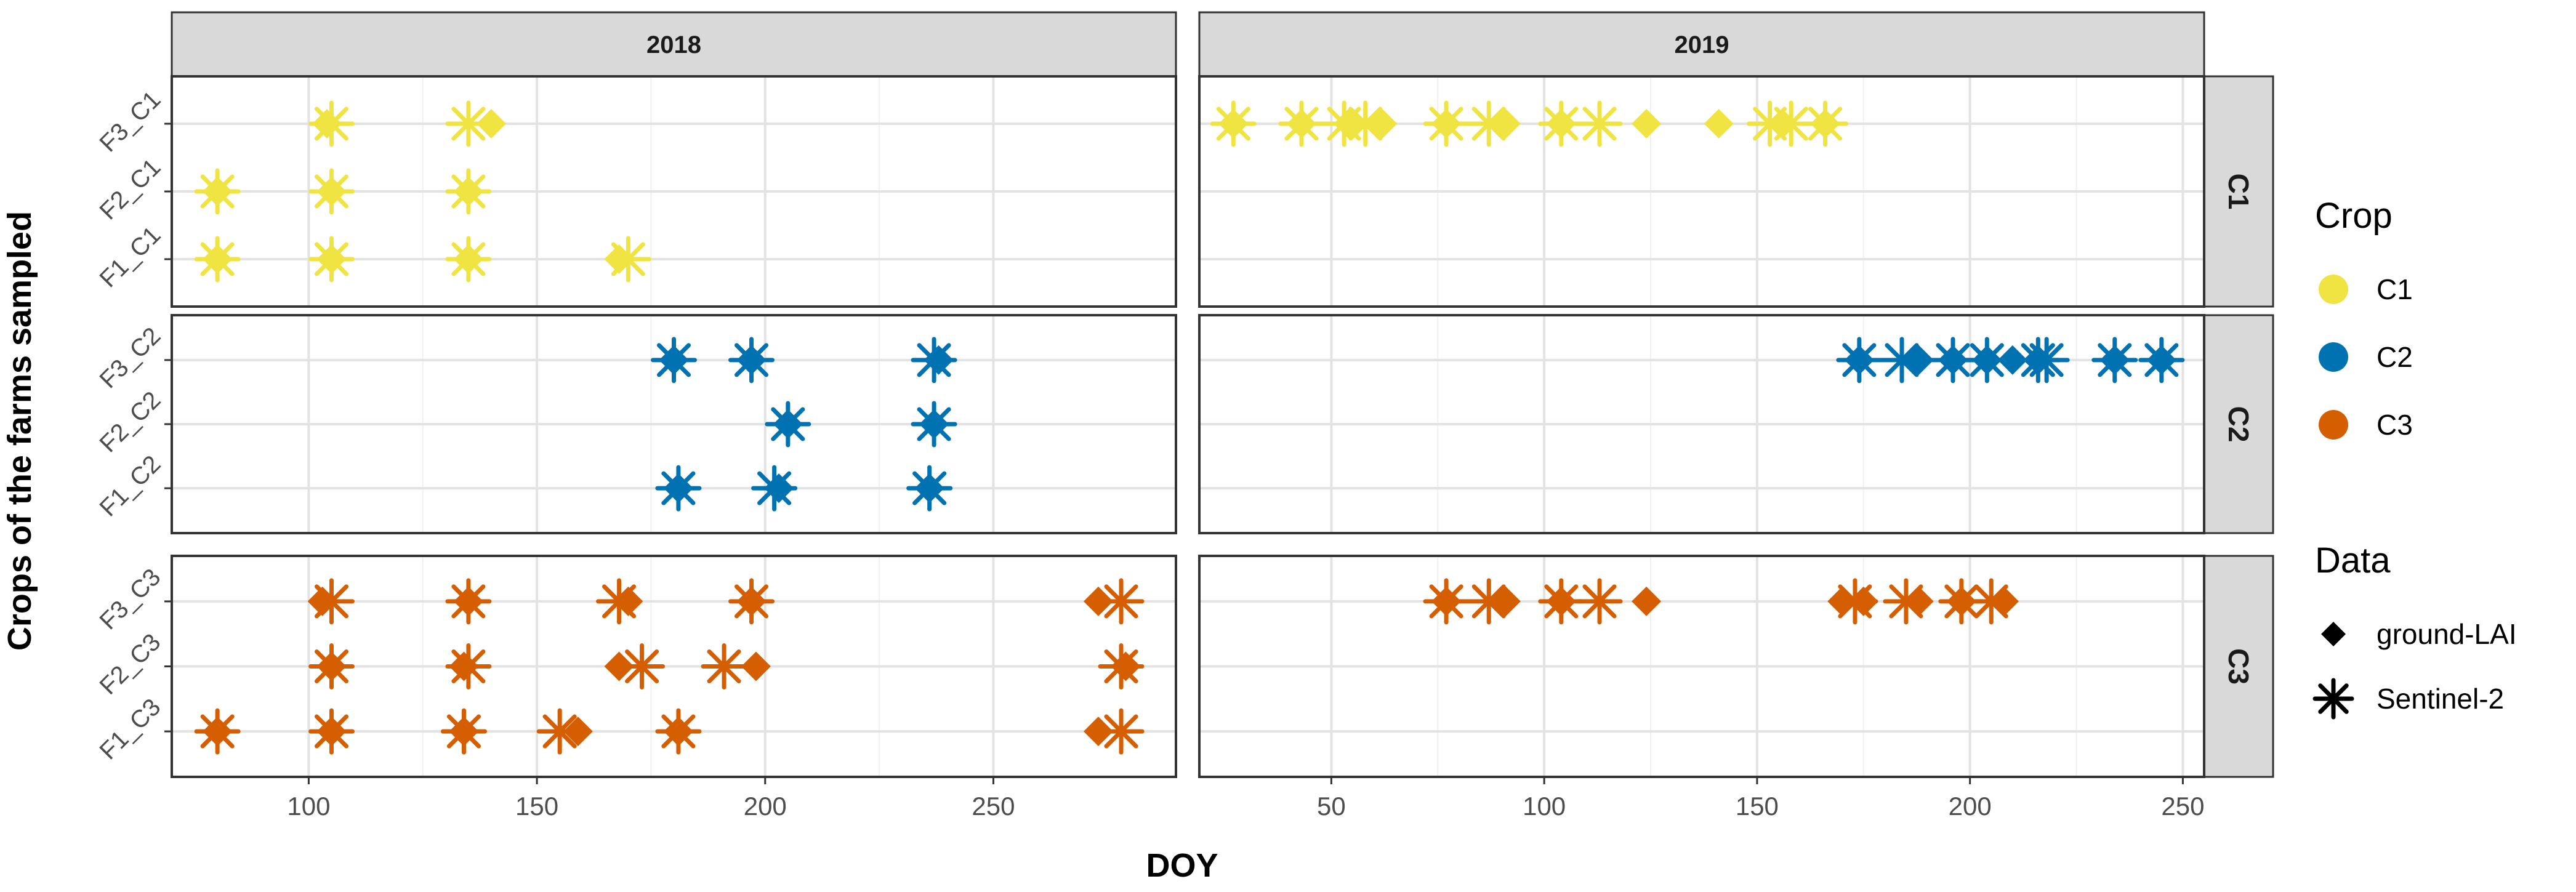 The width and height of the screenshot is (2576, 892). I want to click on legend-label-C2: C2, so click(2395, 357).